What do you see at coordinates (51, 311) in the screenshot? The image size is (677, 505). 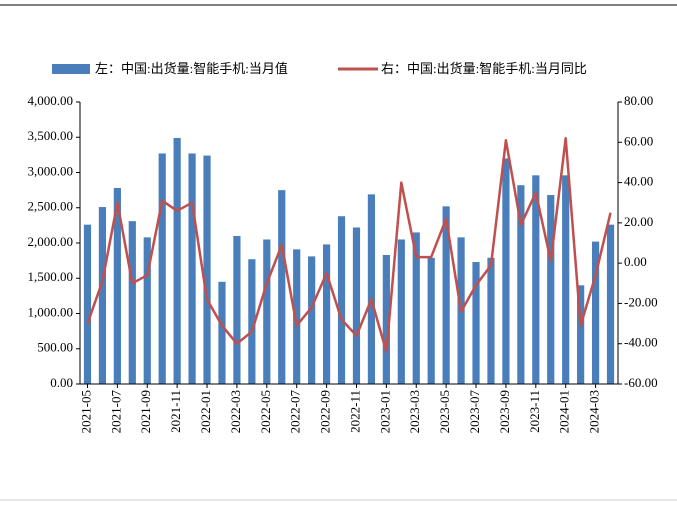 I see `y-tick-label: 1,000.00` at bounding box center [51, 311].